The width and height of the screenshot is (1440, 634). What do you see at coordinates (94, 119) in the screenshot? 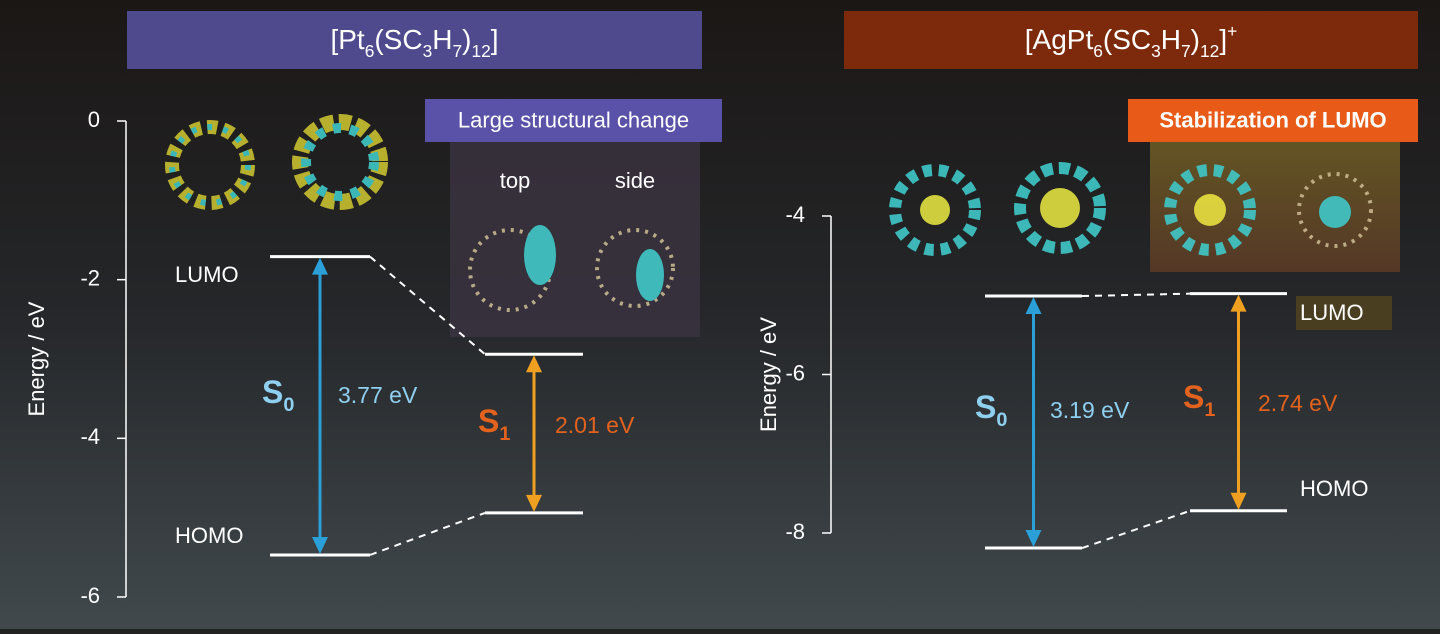
I see `y-tick-label: 0` at bounding box center [94, 119].